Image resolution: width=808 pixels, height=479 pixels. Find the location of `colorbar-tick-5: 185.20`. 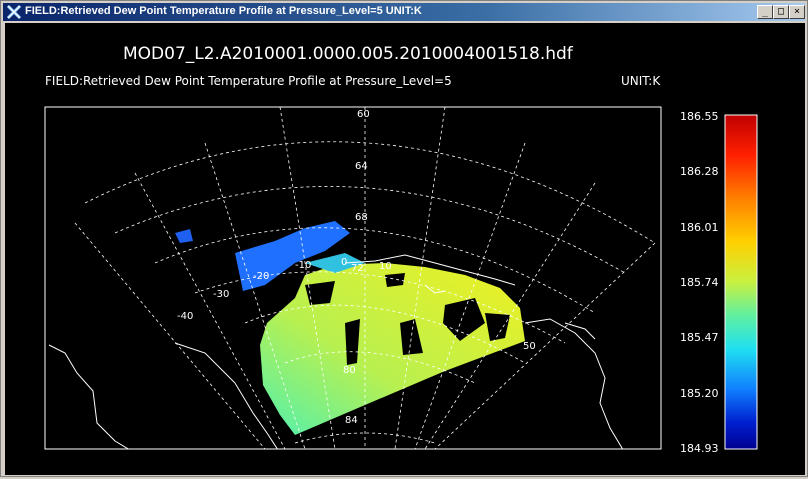

colorbar-tick-5: 185.20 is located at coordinates (699, 393).